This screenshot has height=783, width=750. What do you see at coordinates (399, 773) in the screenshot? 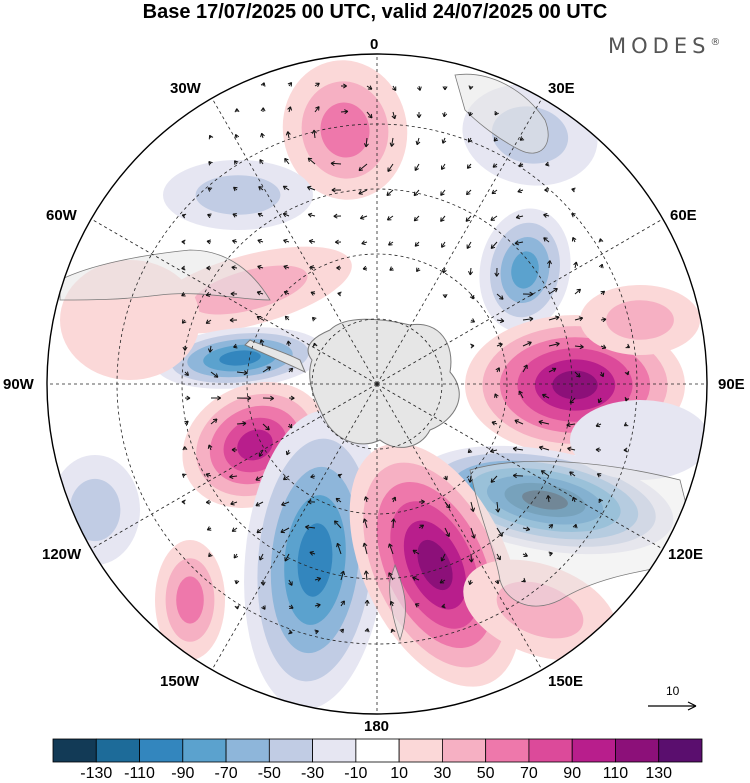
I see `colorbar-tick-label: 10` at bounding box center [399, 773].